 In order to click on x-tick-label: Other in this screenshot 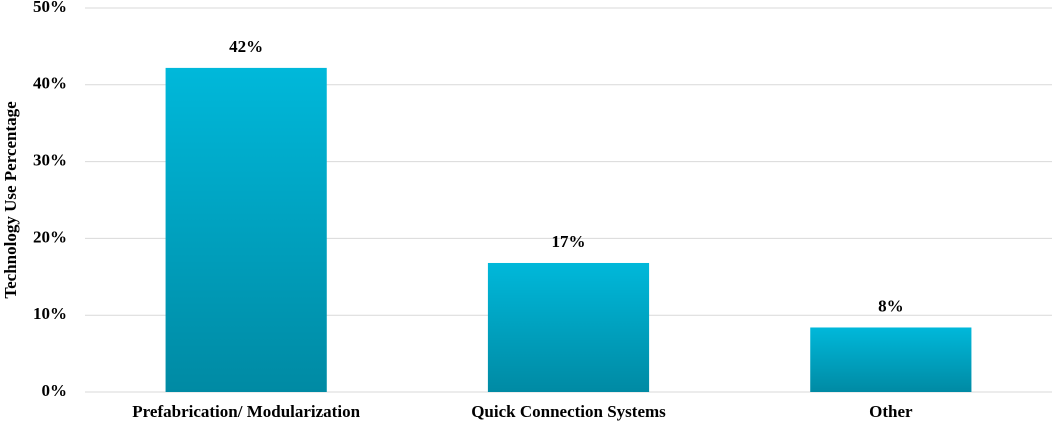, I will do `click(891, 411)`.